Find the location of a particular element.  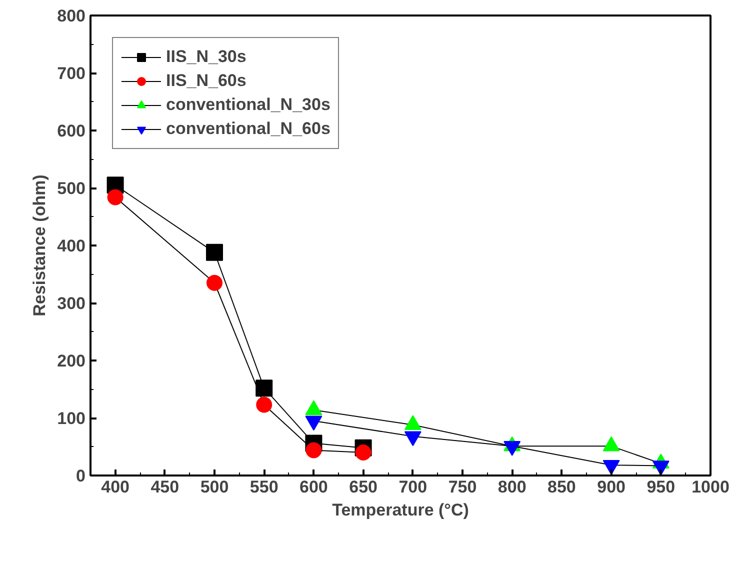

y-tick-label: 600 is located at coordinates (71, 131).